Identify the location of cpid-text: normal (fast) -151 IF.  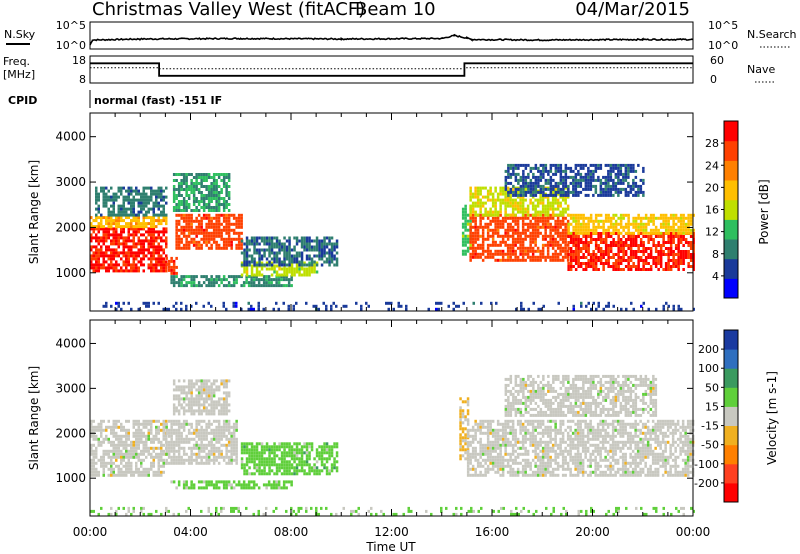
(158, 100).